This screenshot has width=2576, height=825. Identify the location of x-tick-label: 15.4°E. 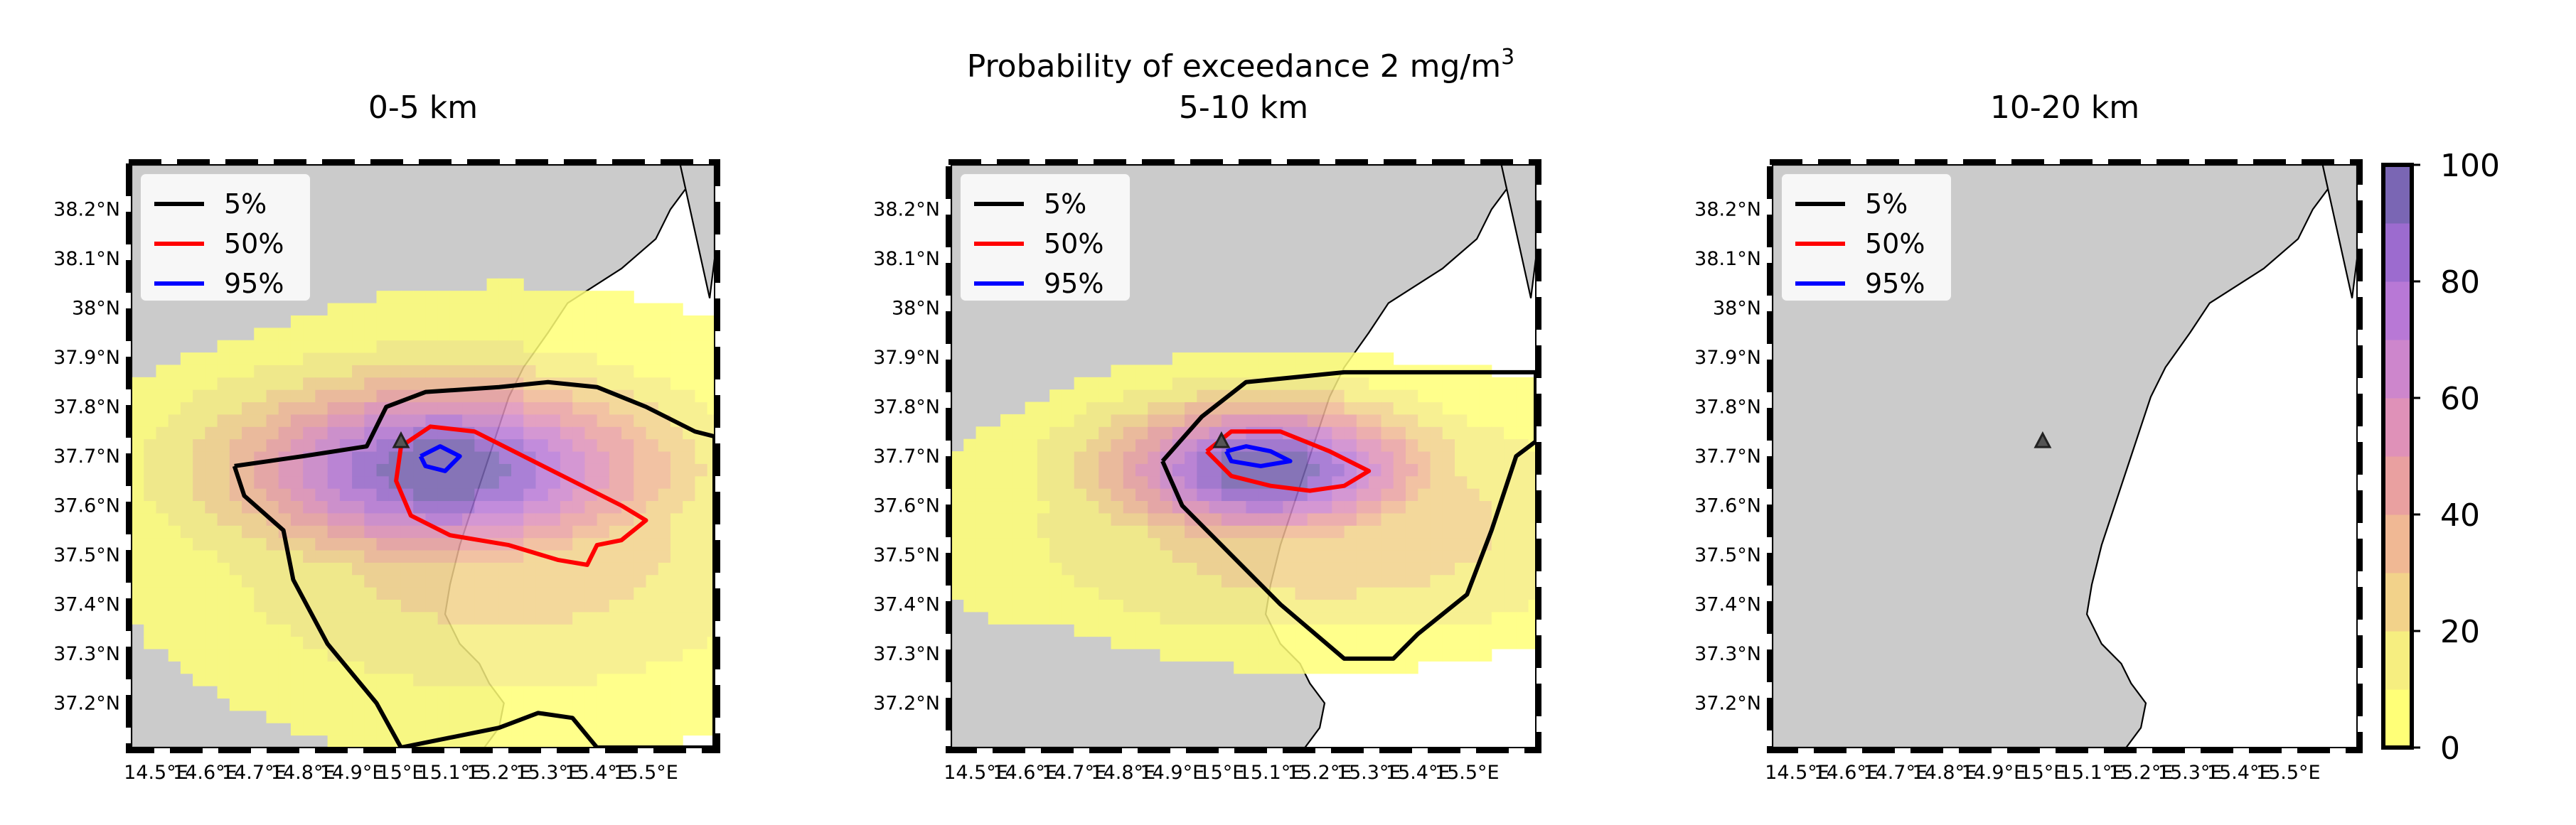
(597, 773).